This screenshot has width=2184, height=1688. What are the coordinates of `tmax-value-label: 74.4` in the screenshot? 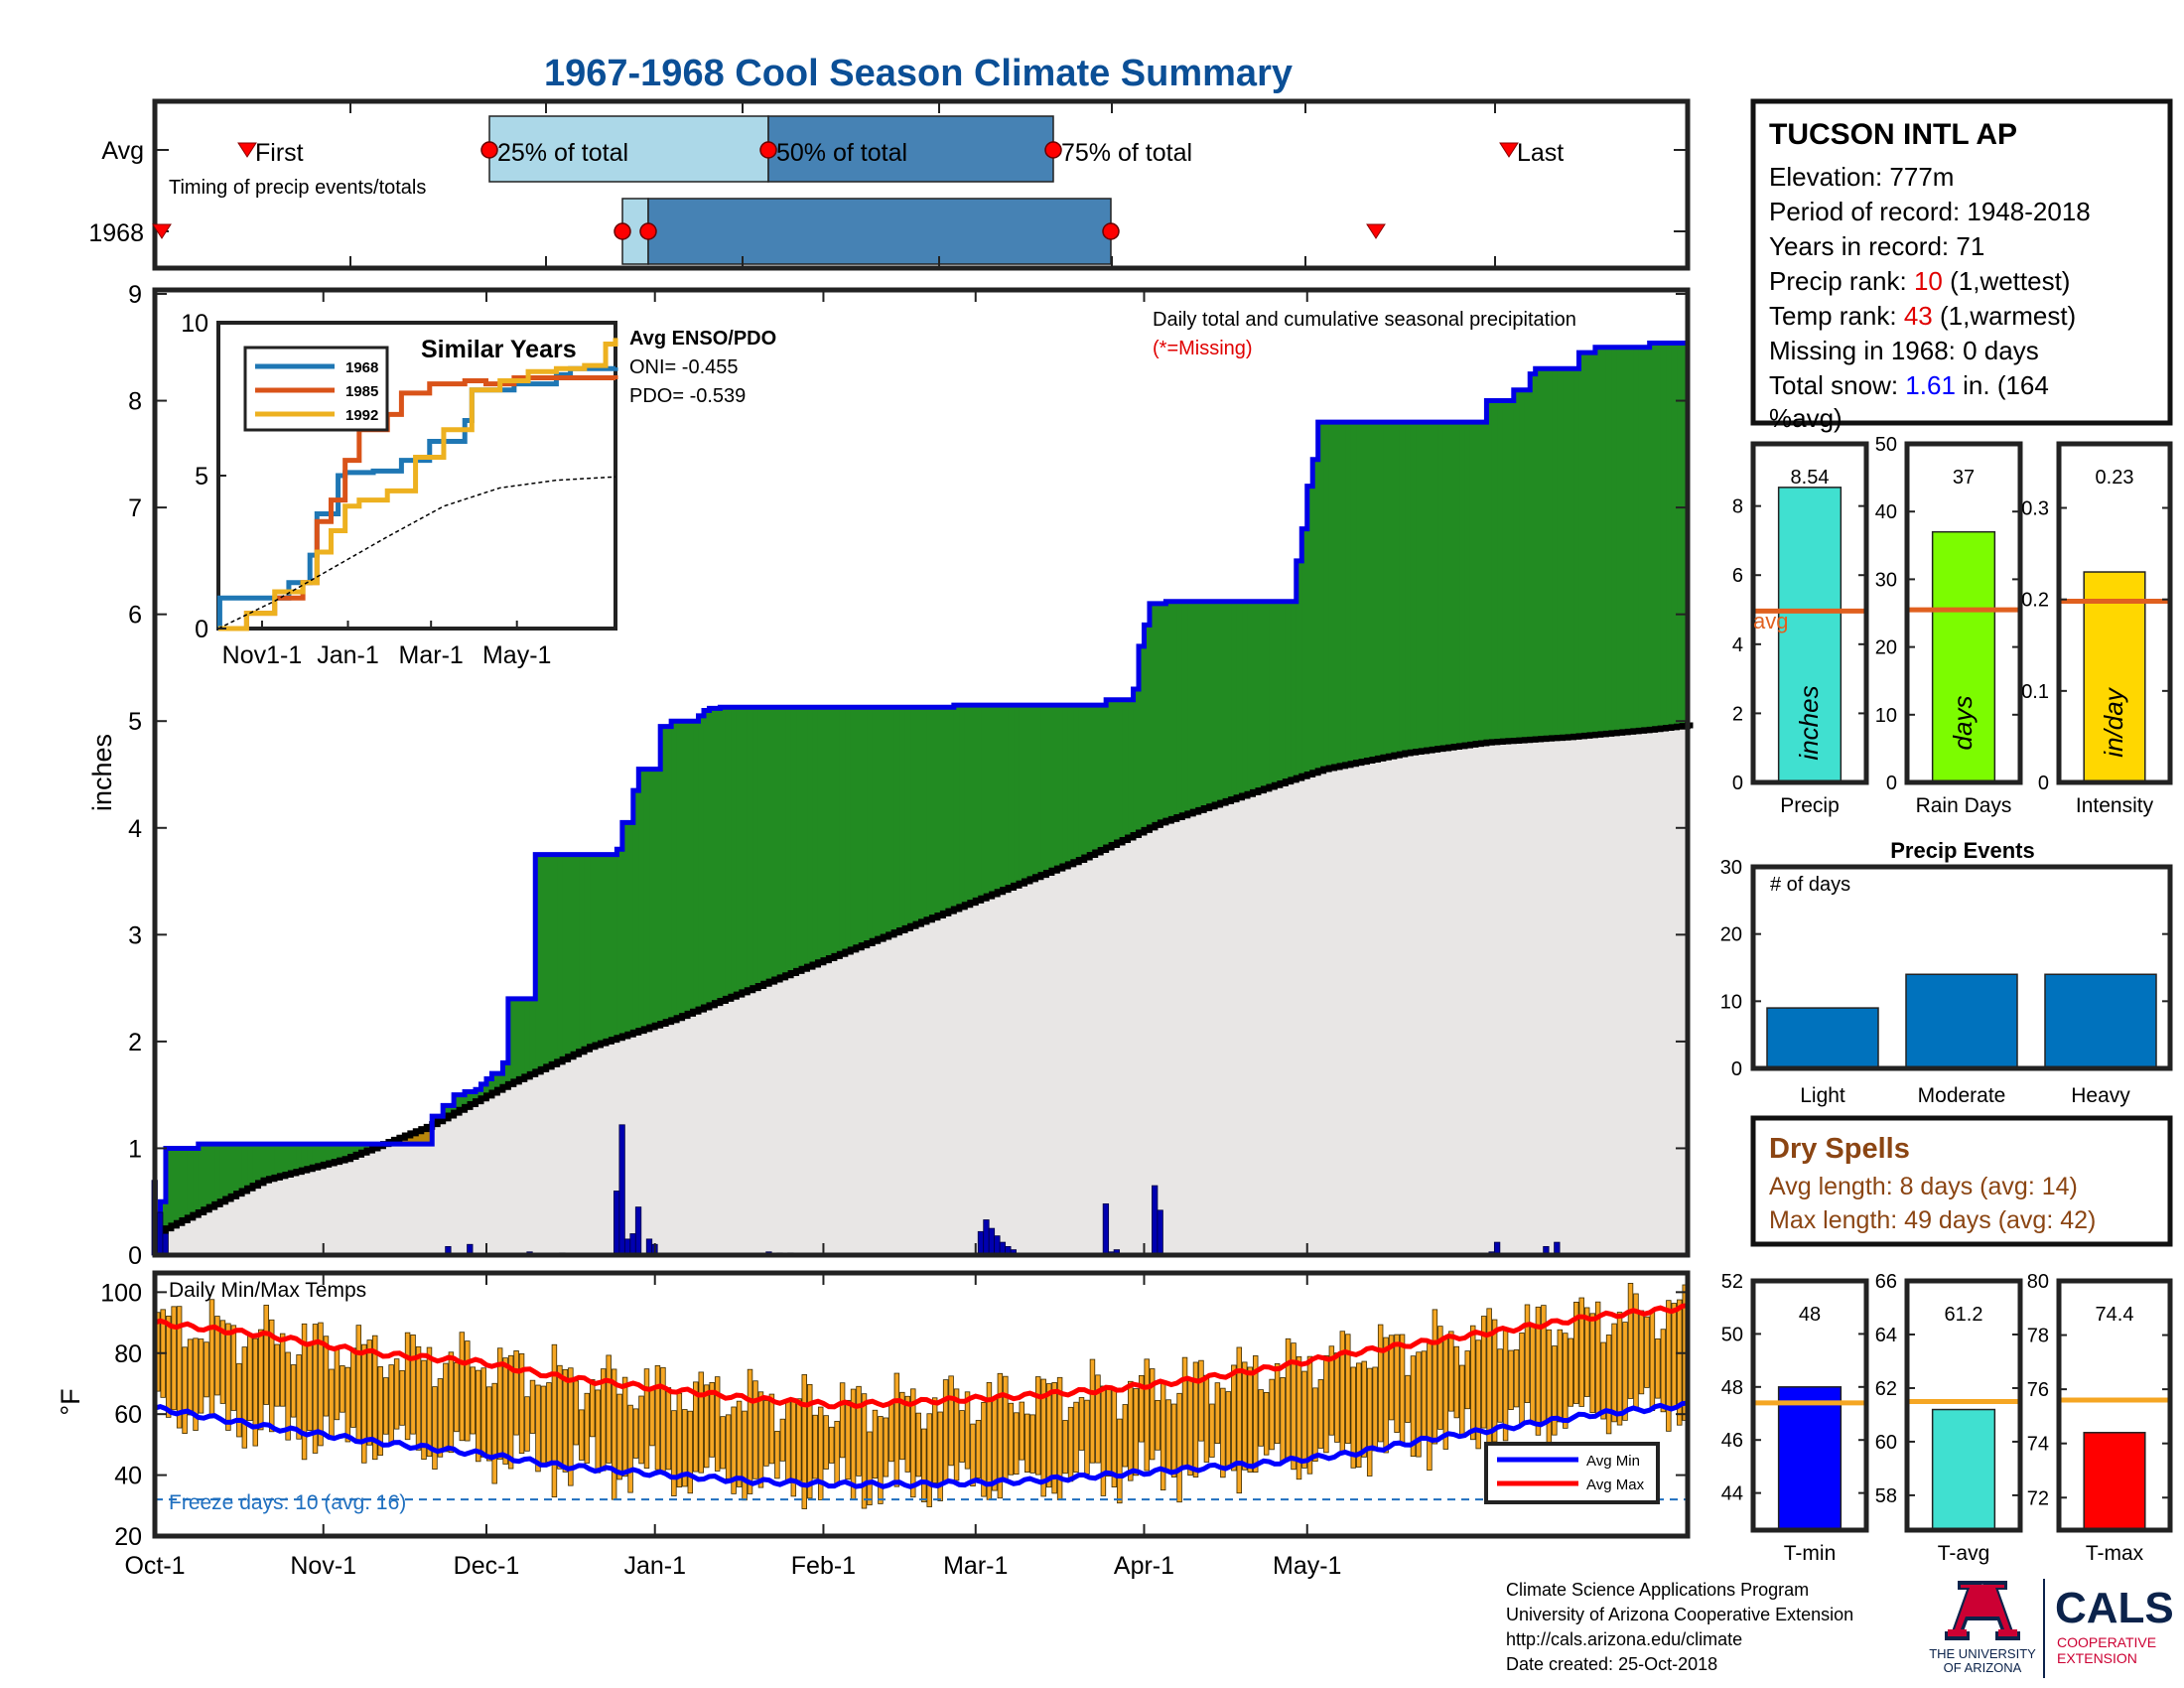 It's located at (2115, 1315).